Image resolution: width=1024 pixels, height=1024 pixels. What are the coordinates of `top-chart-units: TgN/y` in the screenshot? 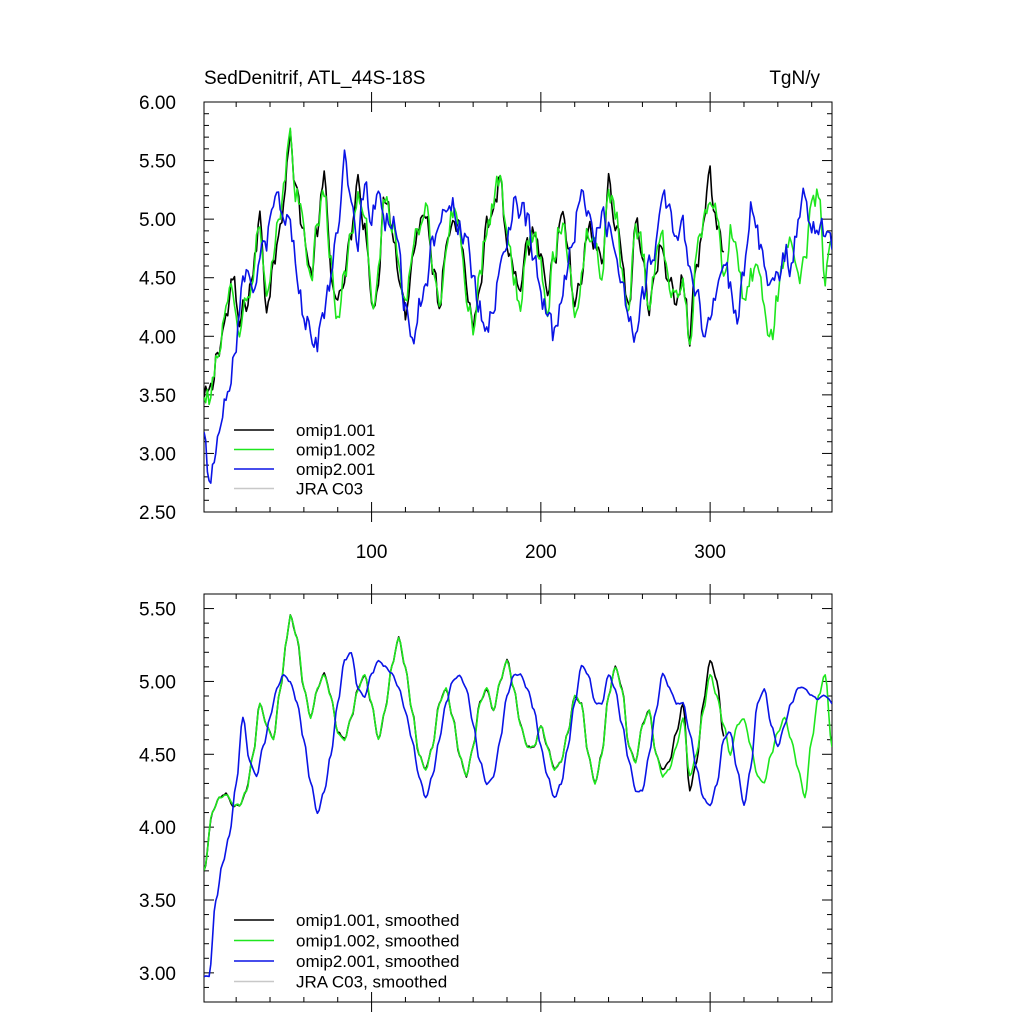 It's located at (794, 78).